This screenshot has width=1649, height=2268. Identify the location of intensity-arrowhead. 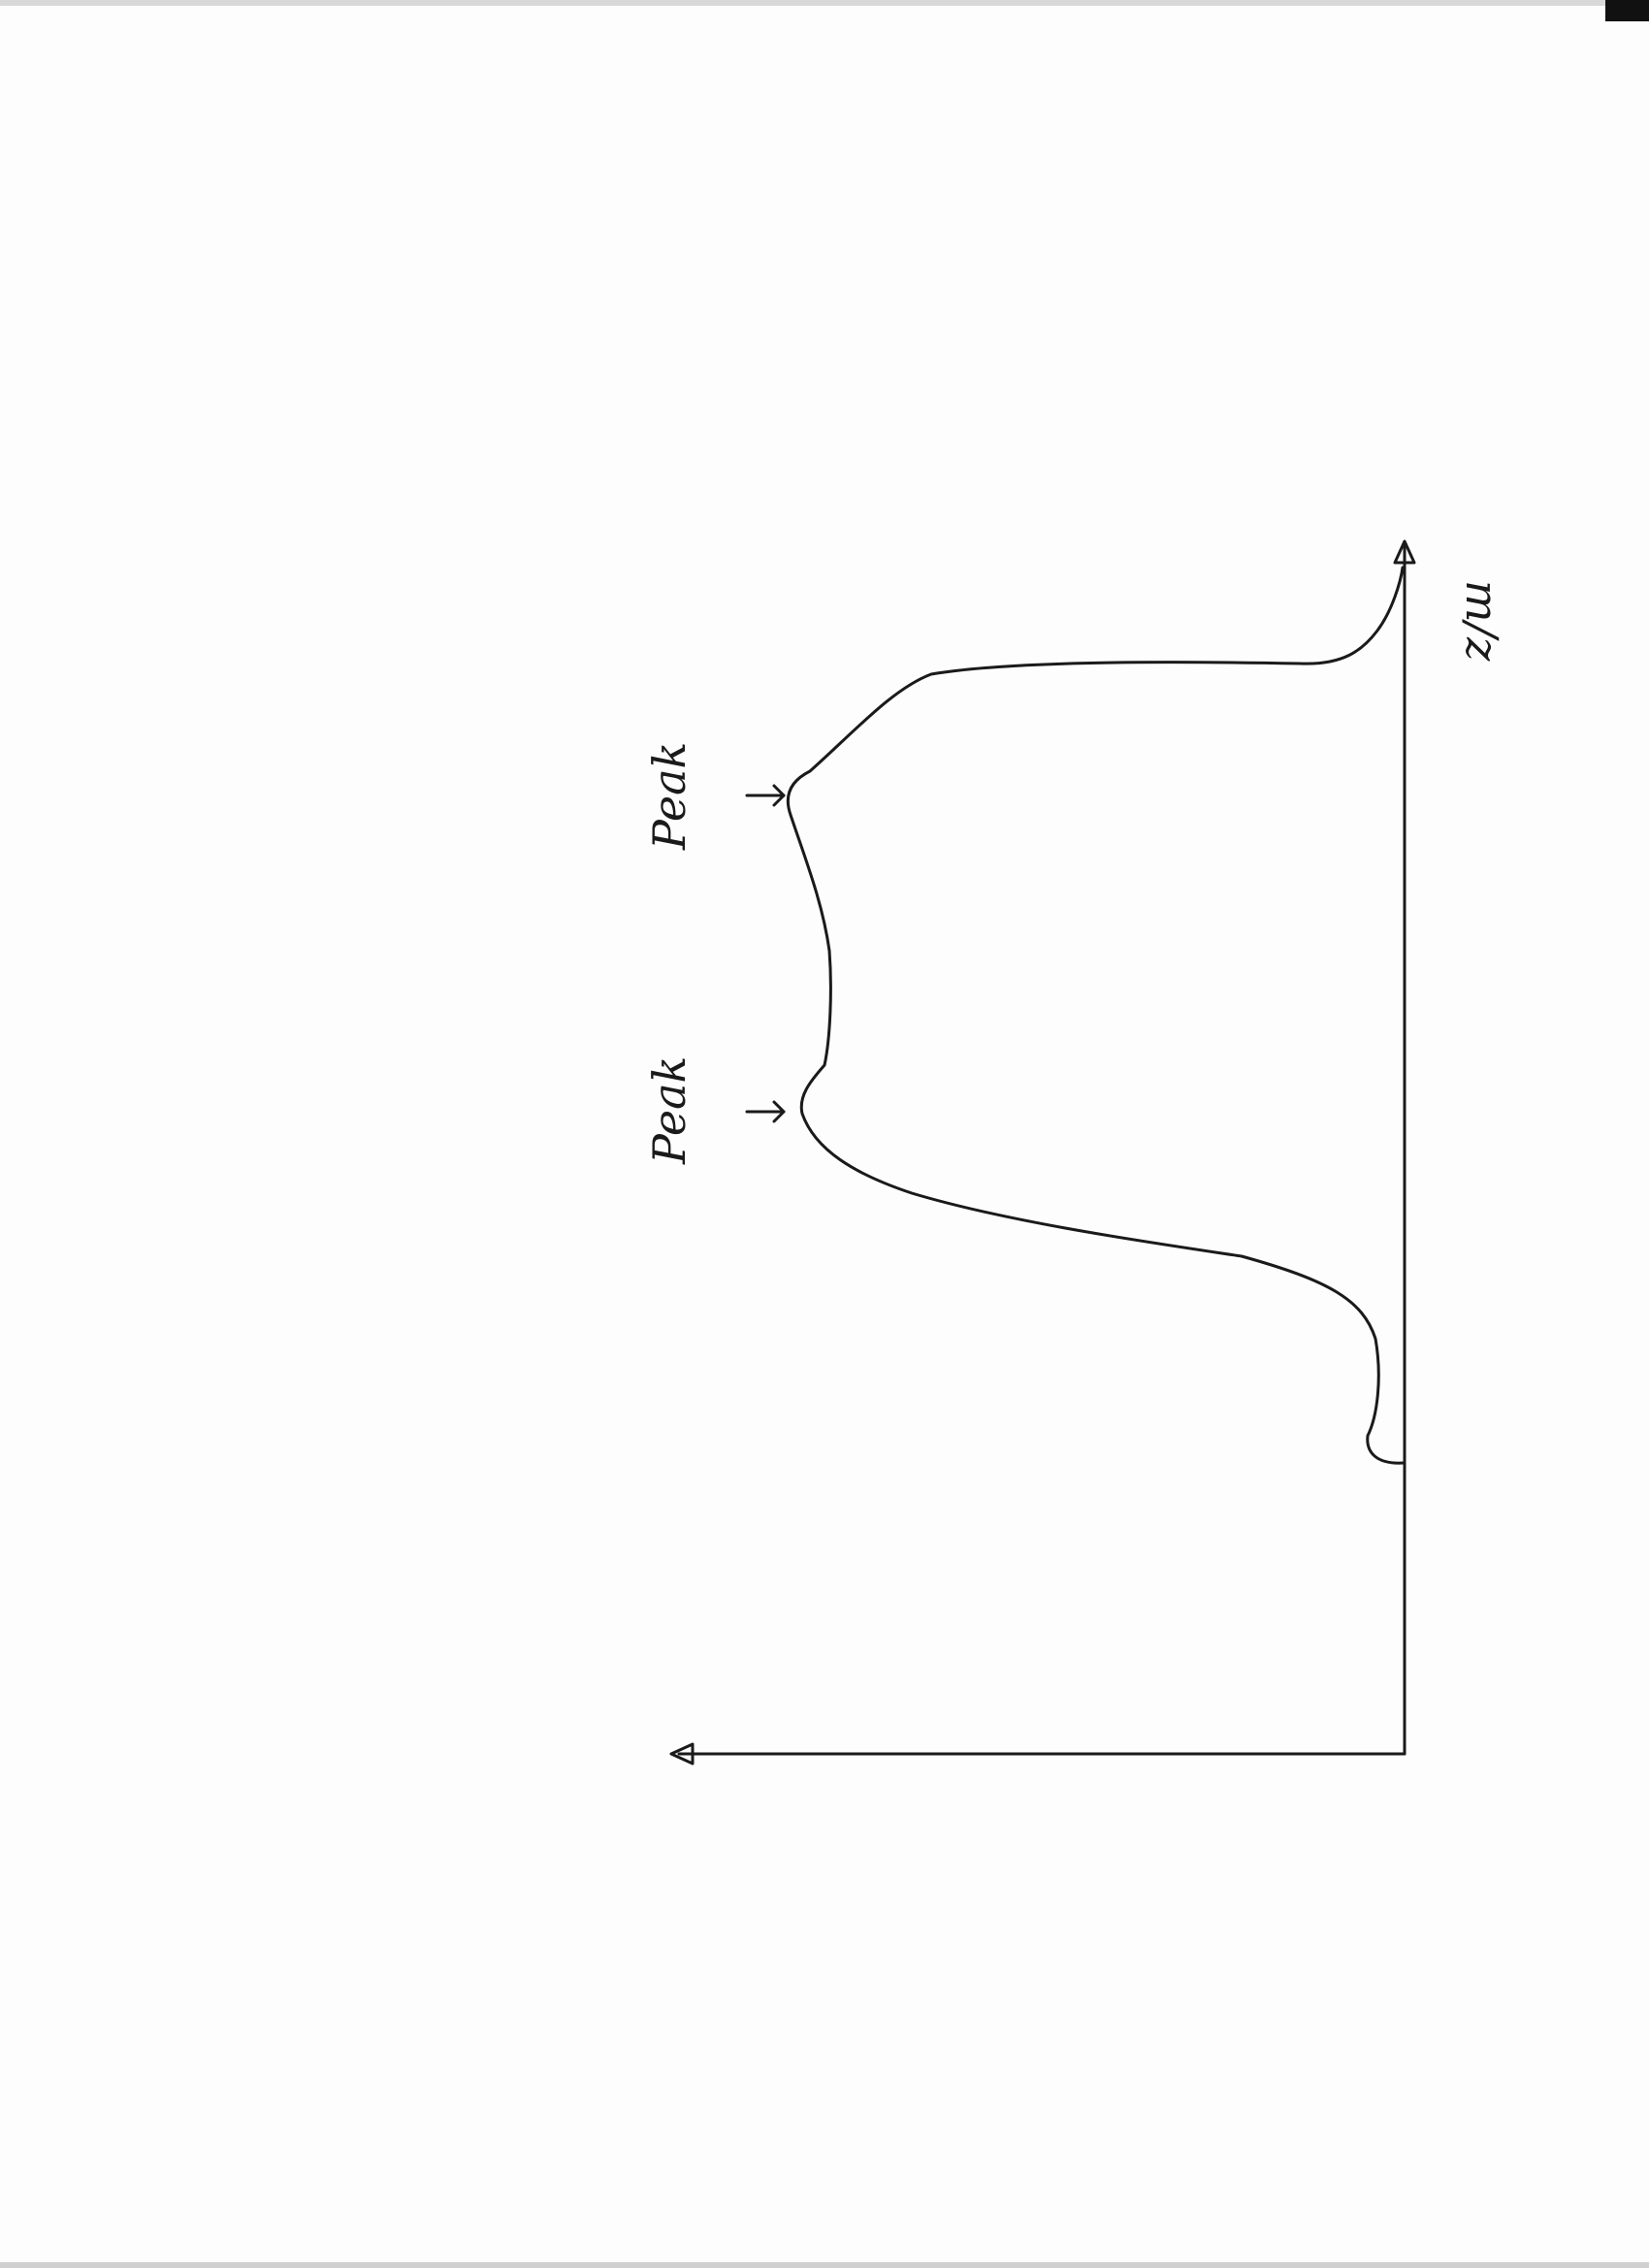
(682, 1754).